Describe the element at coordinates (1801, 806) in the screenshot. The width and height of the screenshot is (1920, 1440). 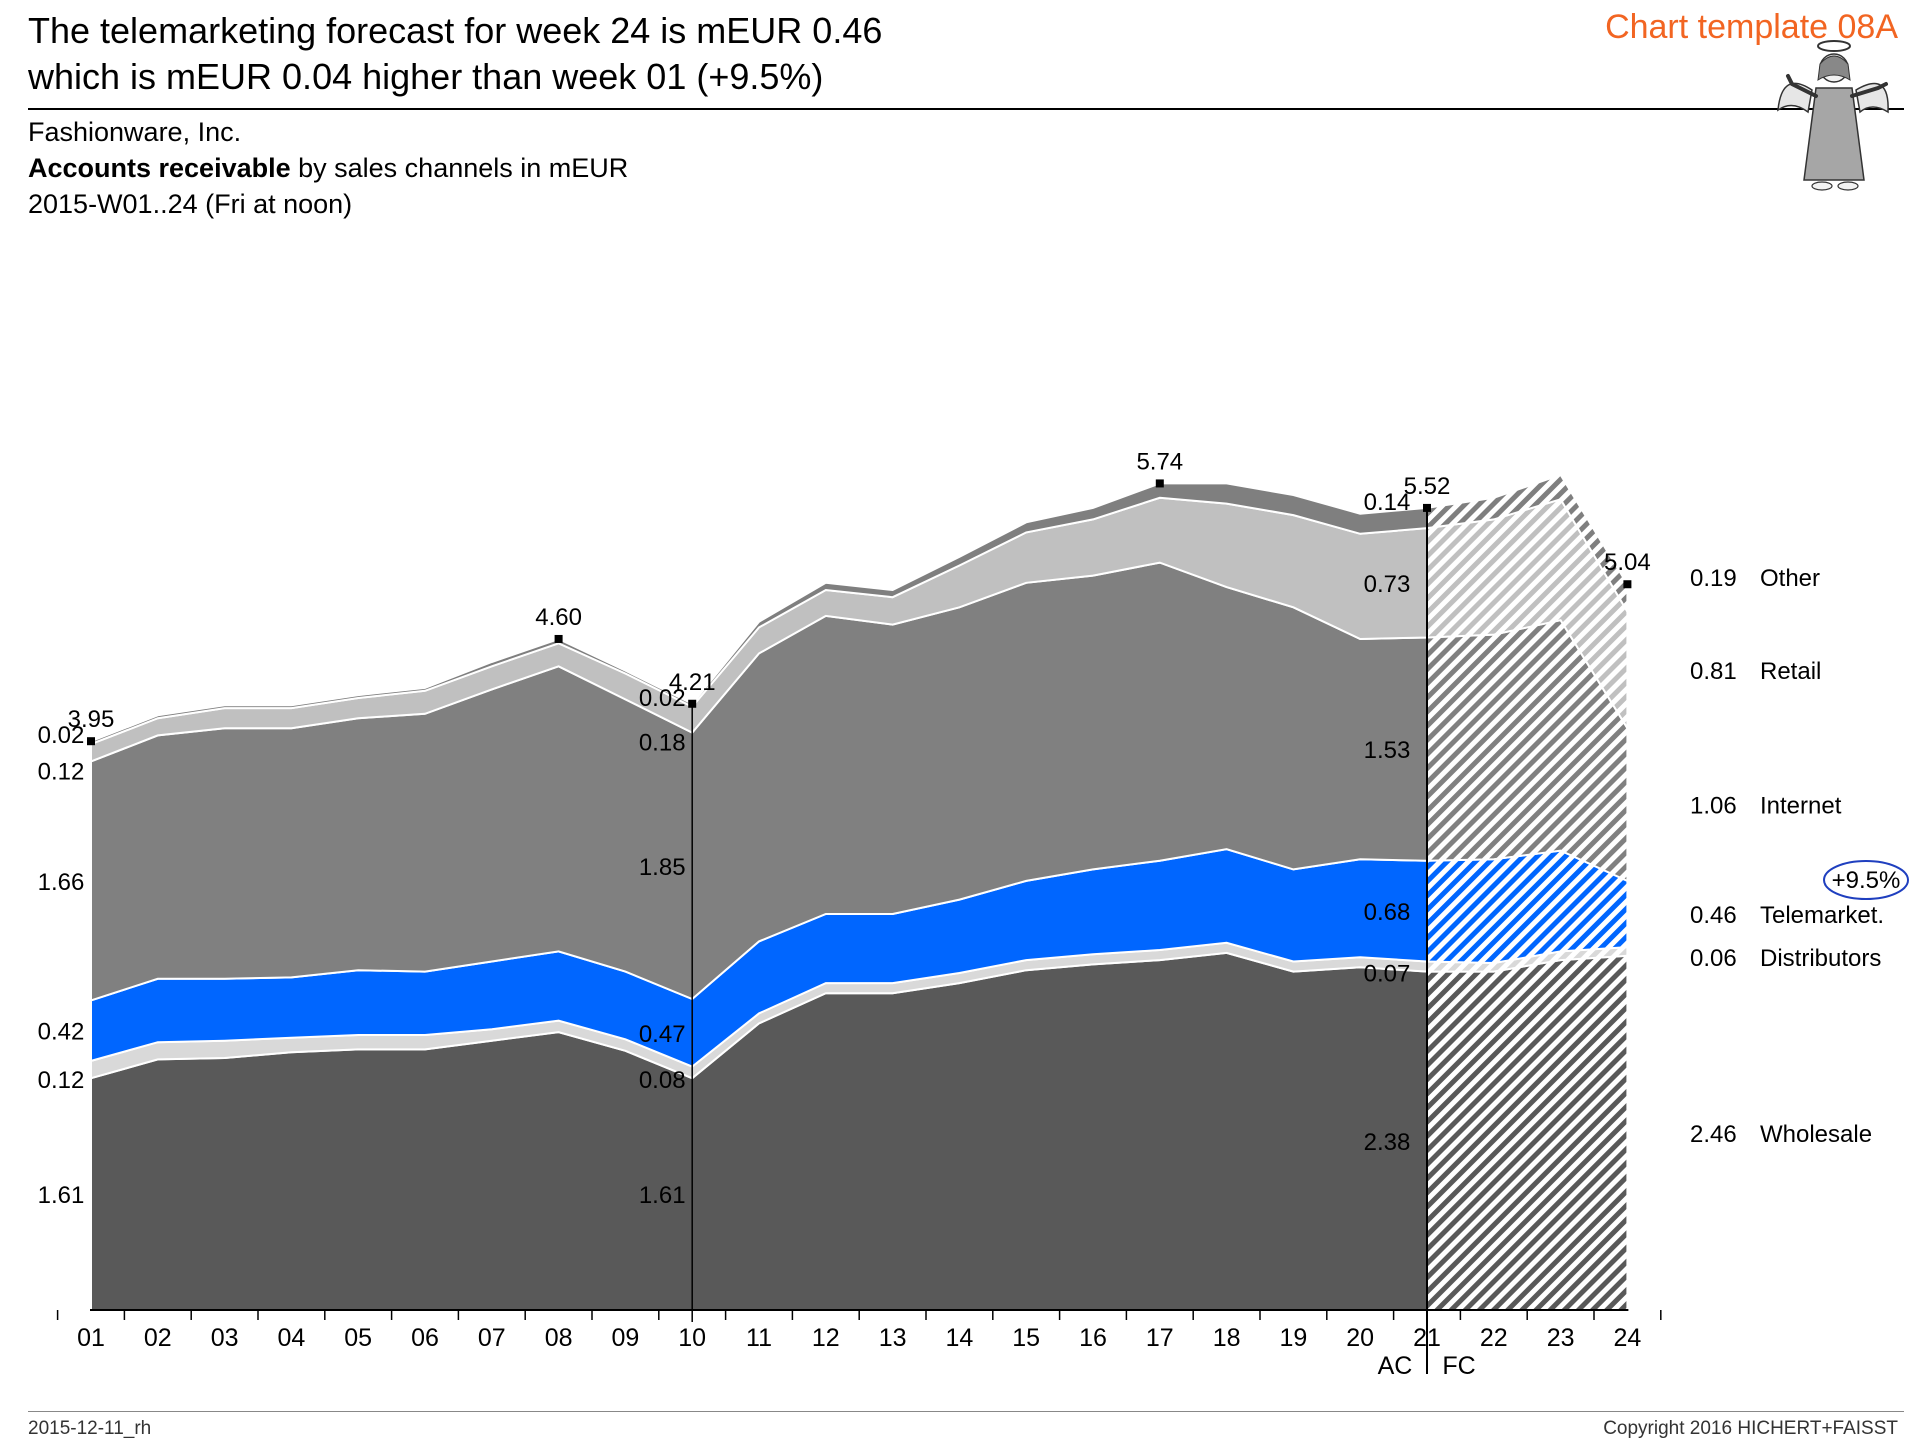
I see `series-name-internet: Internet` at that location.